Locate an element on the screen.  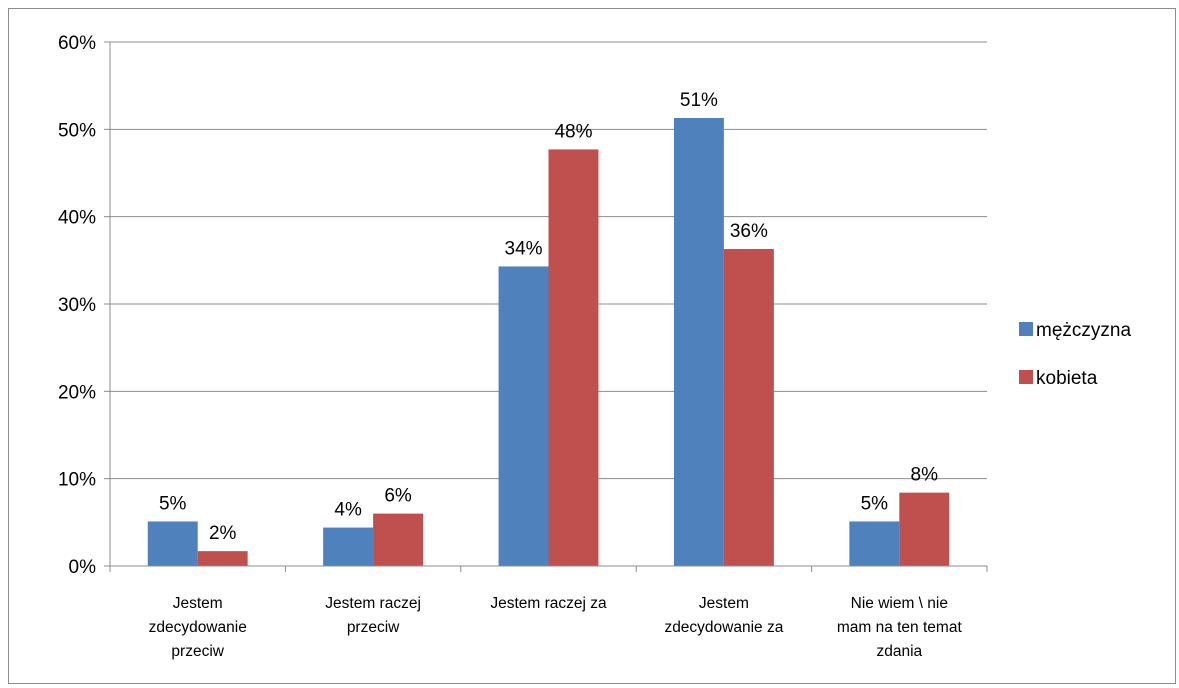
y-tick-label: 0% is located at coordinates (83, 567).